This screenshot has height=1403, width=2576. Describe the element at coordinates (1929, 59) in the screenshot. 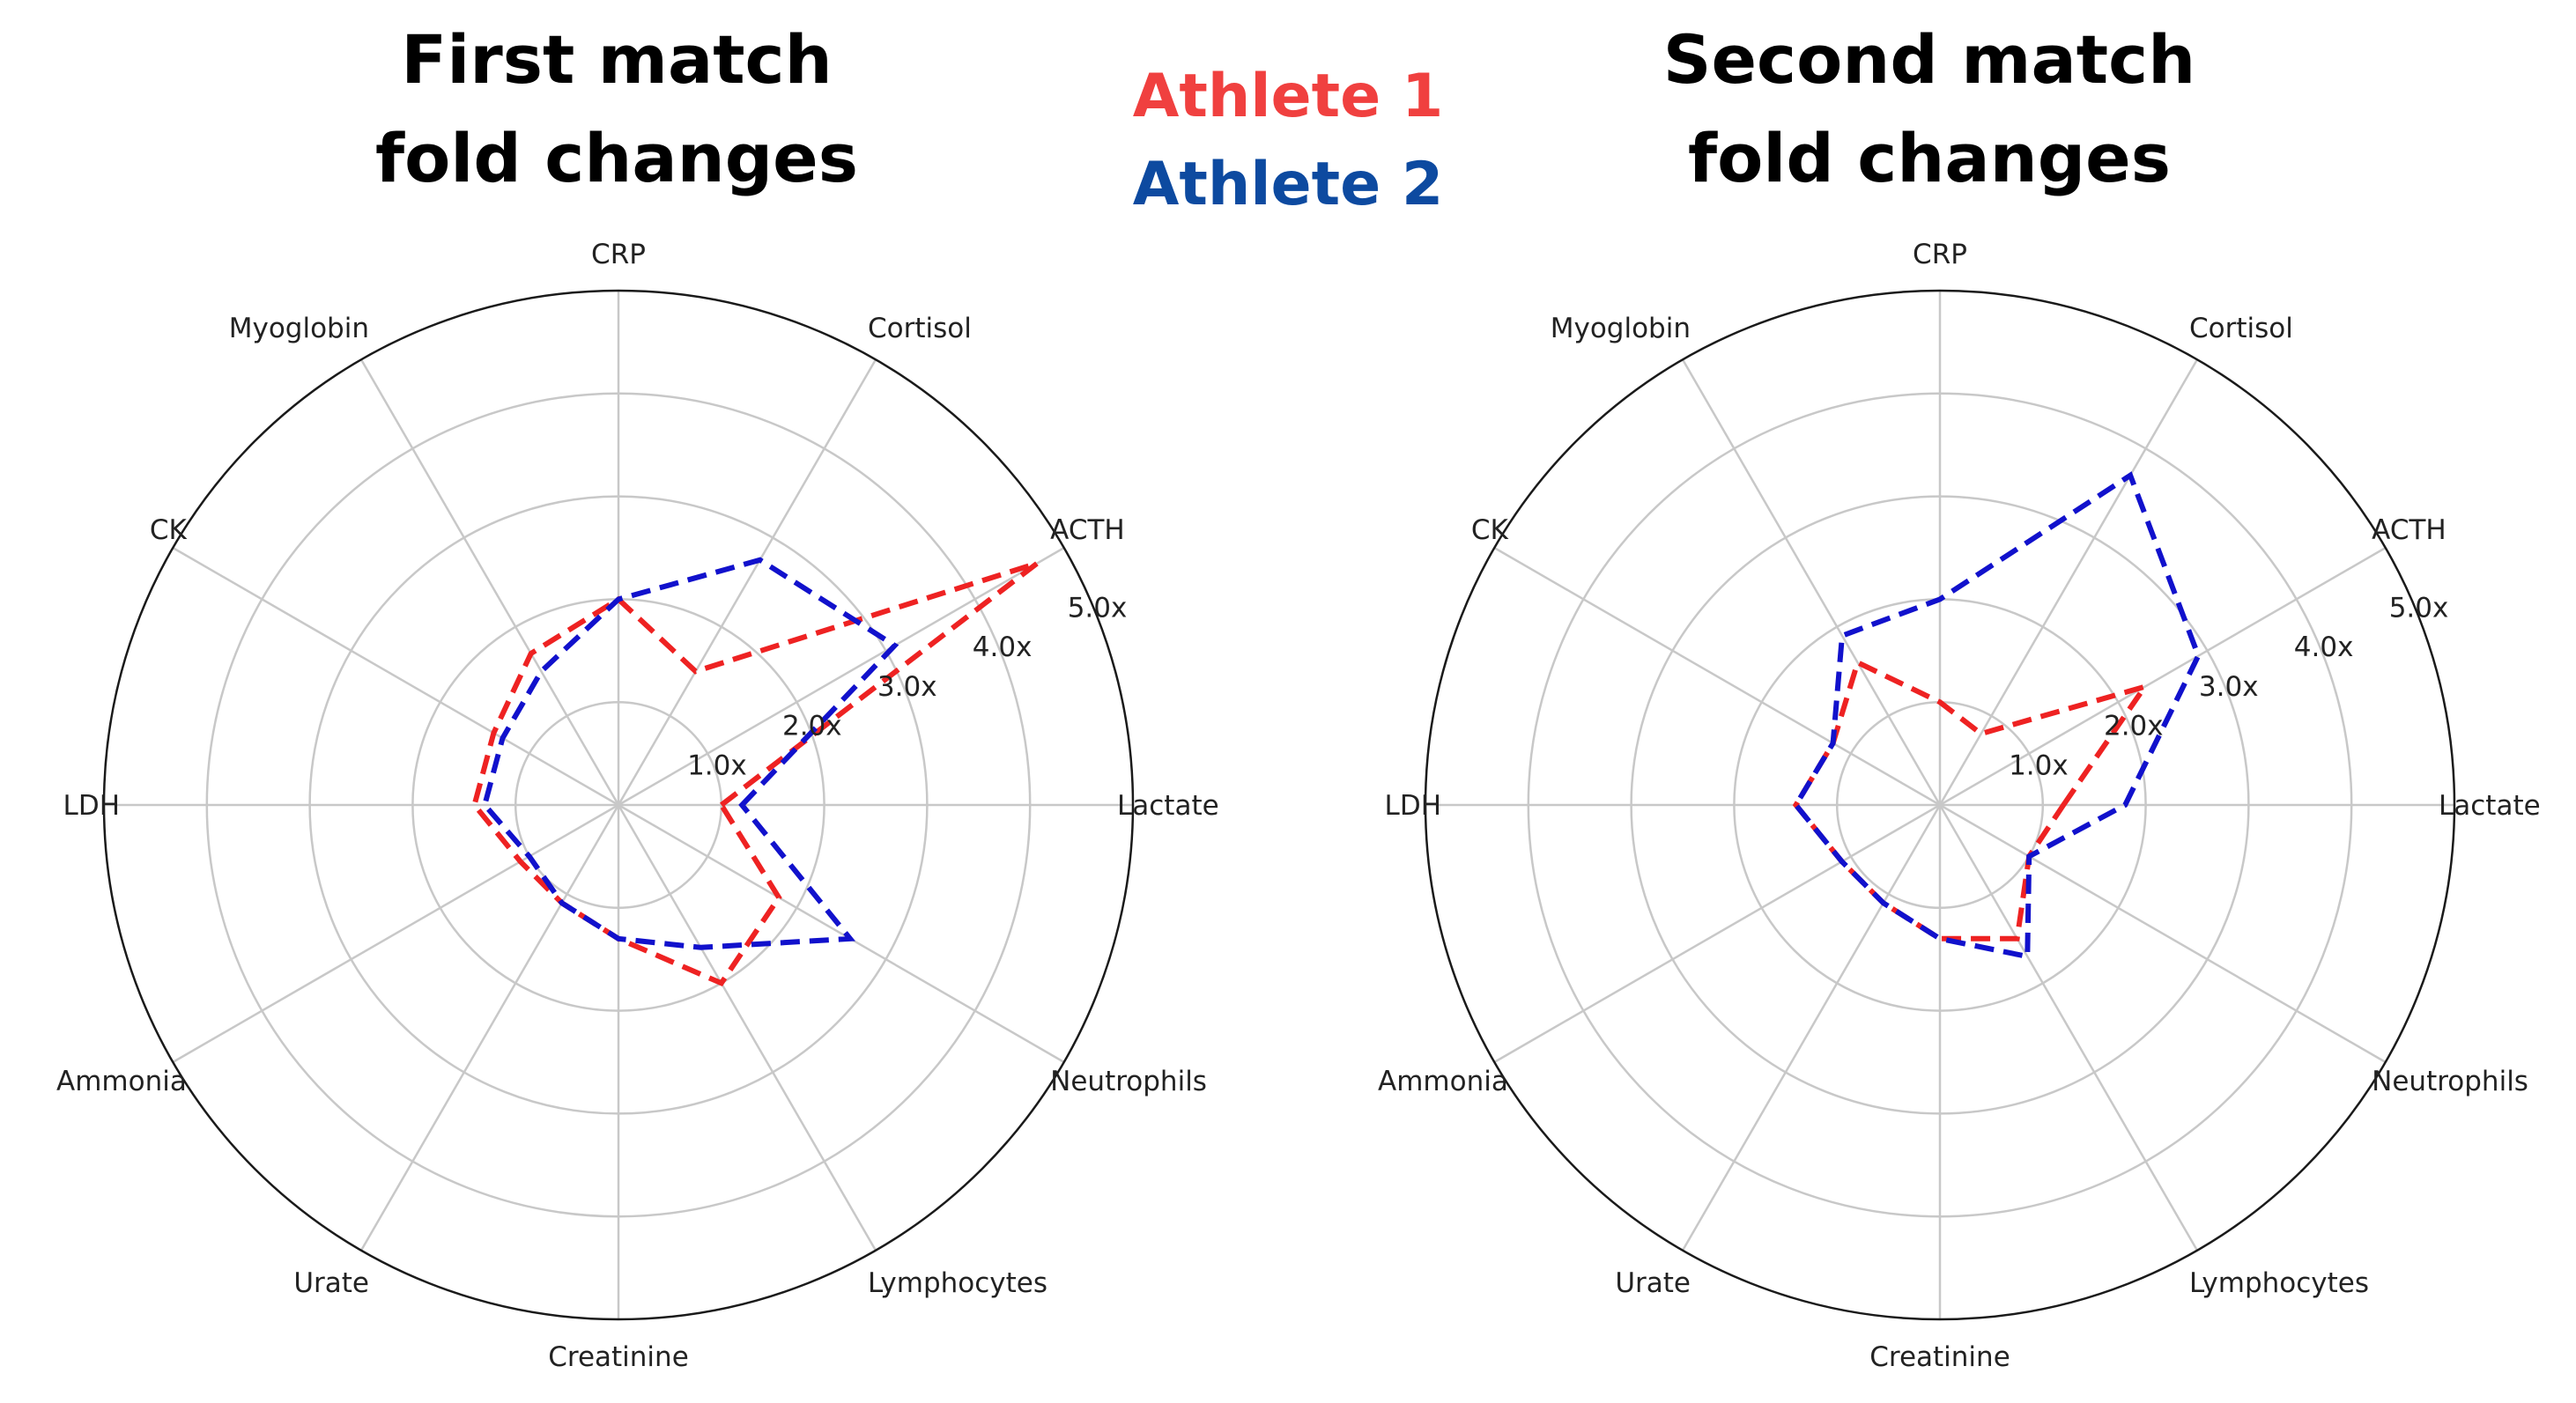

I see `title-line-1: Second match` at that location.